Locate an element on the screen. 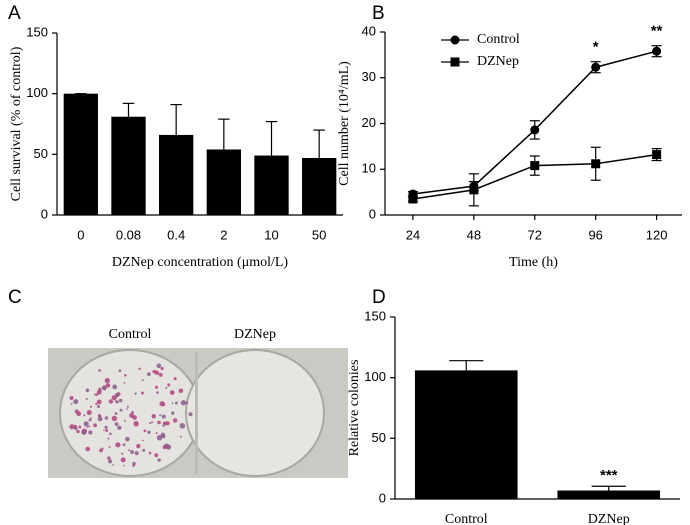 The width and height of the screenshot is (690, 525). legend-label: DZNep is located at coordinates (498, 61).